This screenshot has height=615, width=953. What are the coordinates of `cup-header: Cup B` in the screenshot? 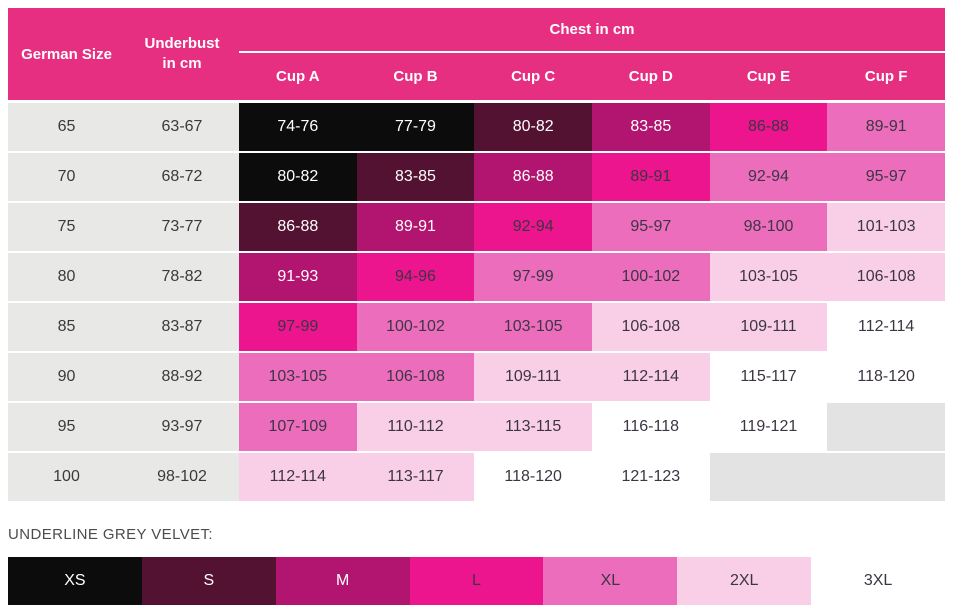 It's located at (415, 76).